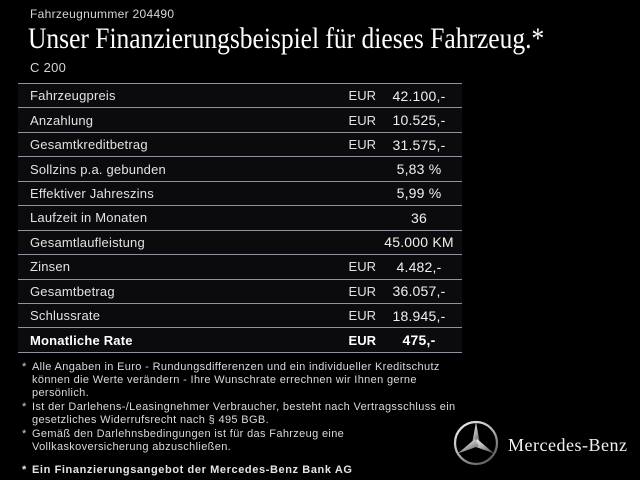 Image resolution: width=640 pixels, height=480 pixels. Describe the element at coordinates (240, 168) in the screenshot. I see `table-row: Sollzins p.a. gebunden 5,83 %` at that location.